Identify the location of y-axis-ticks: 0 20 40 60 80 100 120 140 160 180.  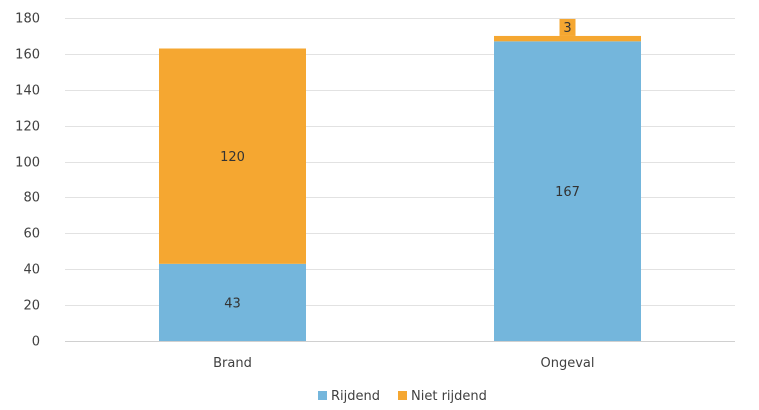
(27, 181).